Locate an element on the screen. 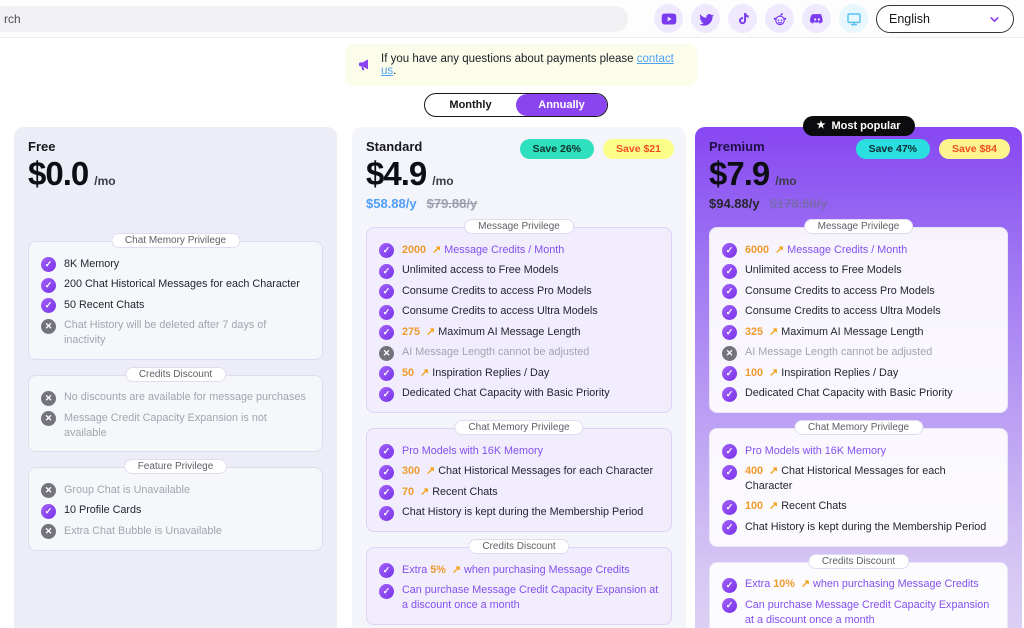 This screenshot has height=628, width=1024. section-title: Chat Memory Privilege is located at coordinates (519, 427).